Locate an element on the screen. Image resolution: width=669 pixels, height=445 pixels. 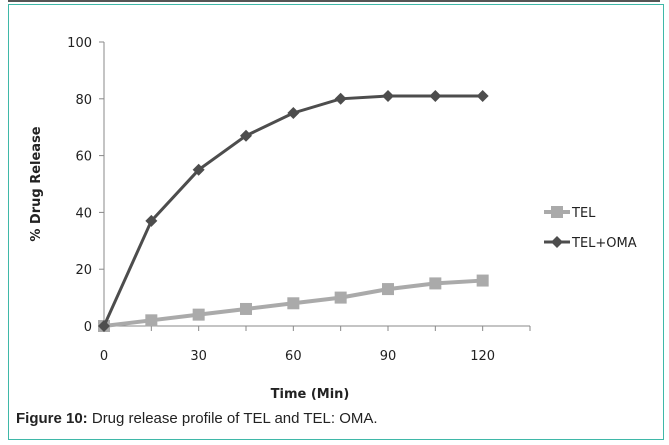
x-tick-label: 90 is located at coordinates (388, 356).